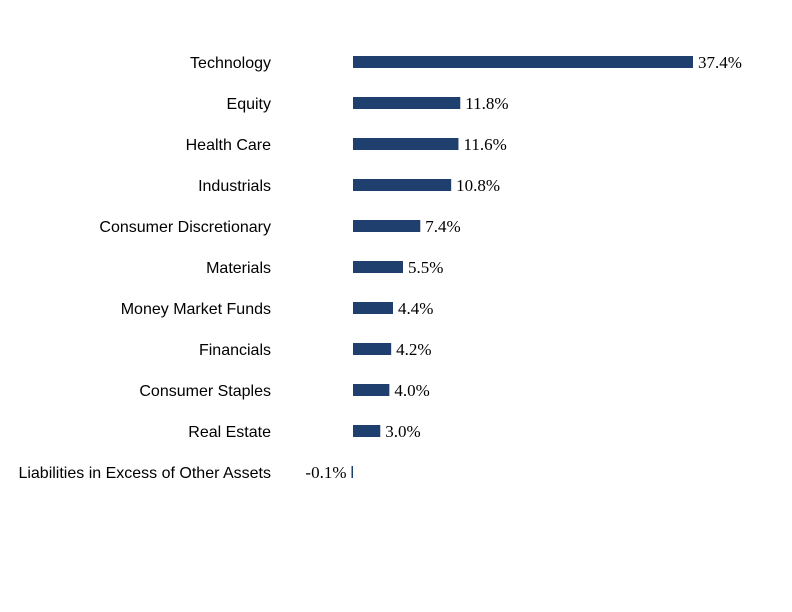 Image resolution: width=792 pixels, height=612 pixels. Describe the element at coordinates (484, 144) in the screenshot. I see `value-label: 11.6%` at that location.